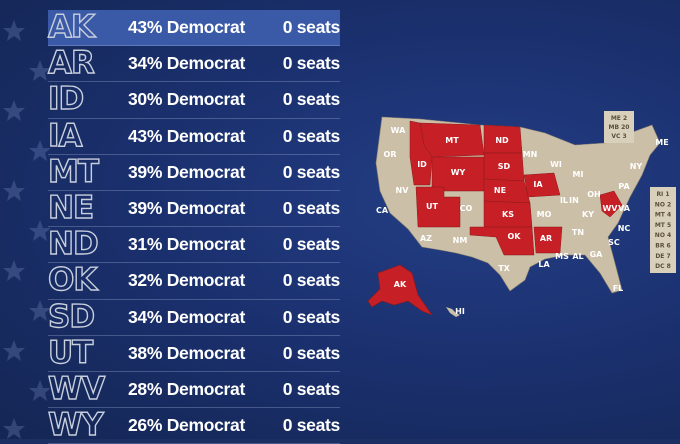 The width and height of the screenshot is (680, 444). What do you see at coordinates (507, 191) in the screenshot?
I see `state-ne` at bounding box center [507, 191].